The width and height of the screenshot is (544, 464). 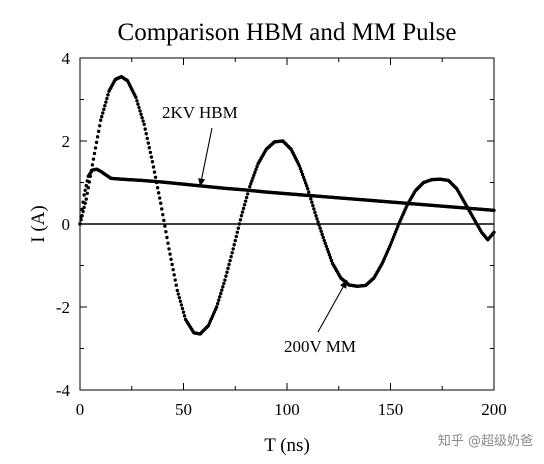 What do you see at coordinates (200, 112) in the screenshot?
I see `annotation-label-hbm: 2KV HBM` at bounding box center [200, 112].